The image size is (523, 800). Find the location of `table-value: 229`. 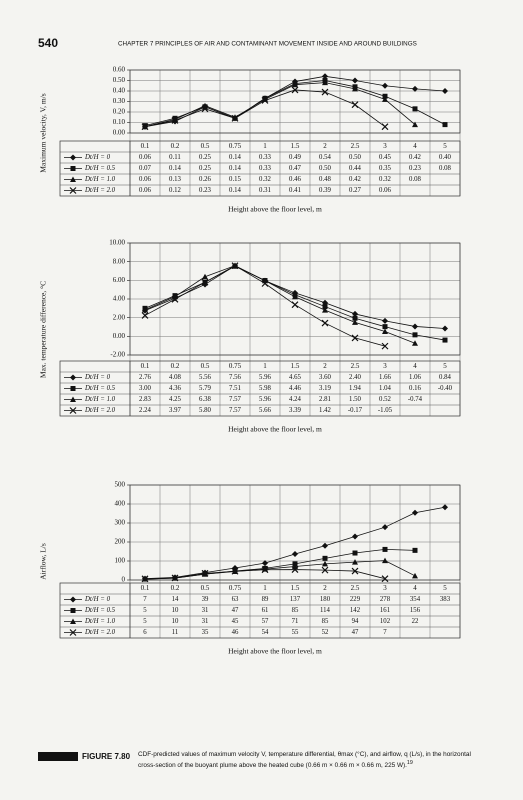

table-value: 229 is located at coordinates (355, 599).